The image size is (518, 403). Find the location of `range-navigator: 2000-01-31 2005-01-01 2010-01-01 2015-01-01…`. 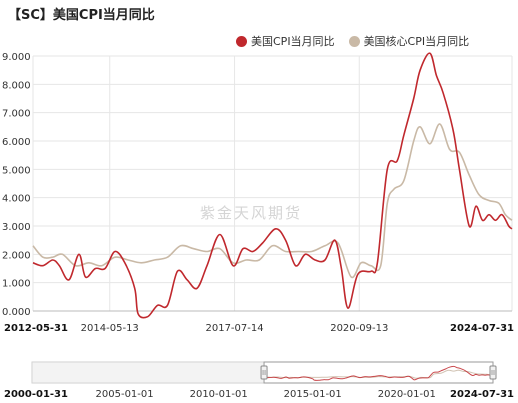

range-navigator: 2000-01-31 2005-01-01 2010-01-01 2015-01-01… is located at coordinates (259, 380).